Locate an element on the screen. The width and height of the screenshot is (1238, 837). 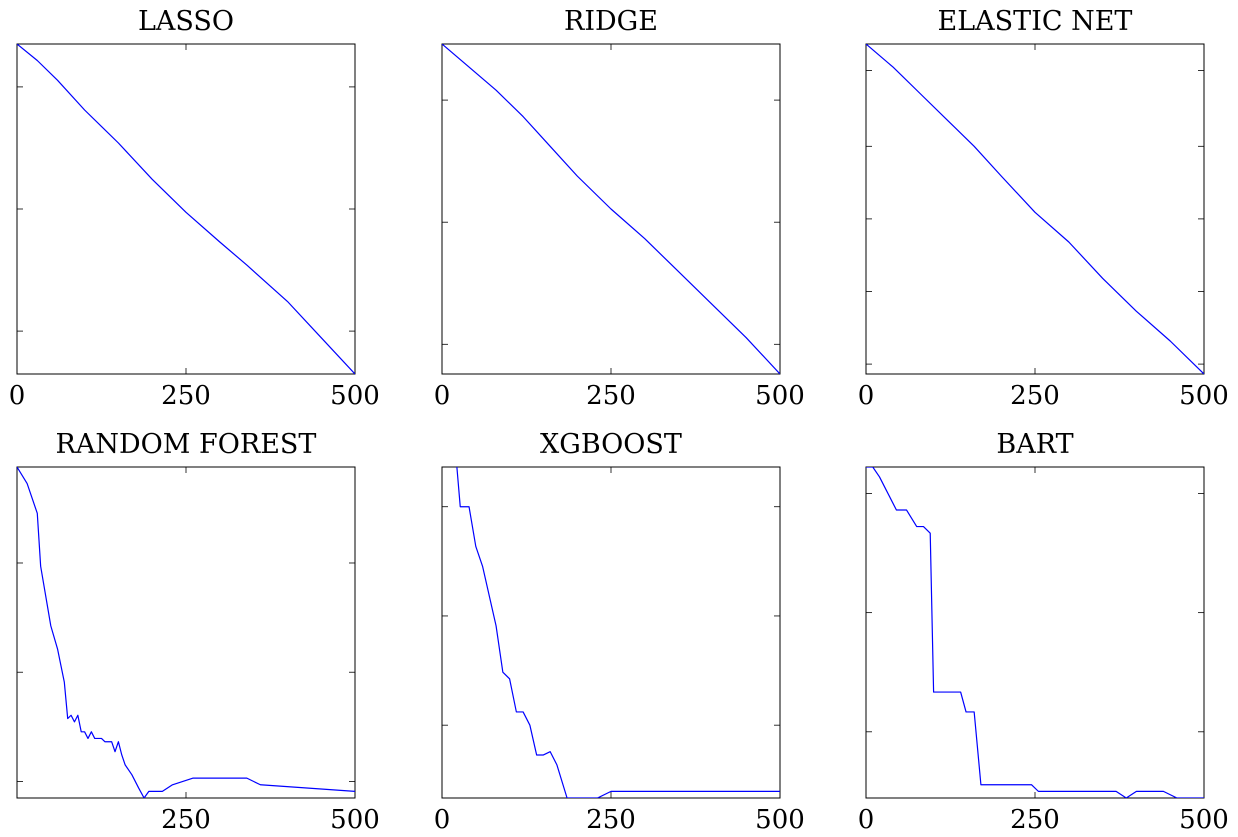
chart-panel-4: RANDOM FOREST 250 500 is located at coordinates (198, 632).